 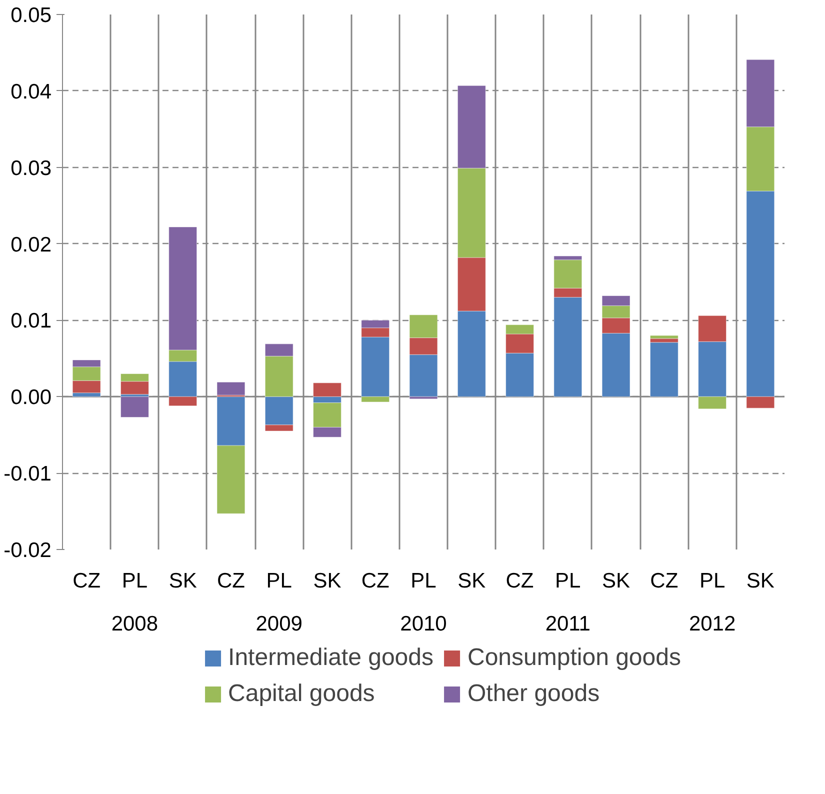 What do you see at coordinates (279, 624) in the screenshot?
I see `text: 2009` at bounding box center [279, 624].